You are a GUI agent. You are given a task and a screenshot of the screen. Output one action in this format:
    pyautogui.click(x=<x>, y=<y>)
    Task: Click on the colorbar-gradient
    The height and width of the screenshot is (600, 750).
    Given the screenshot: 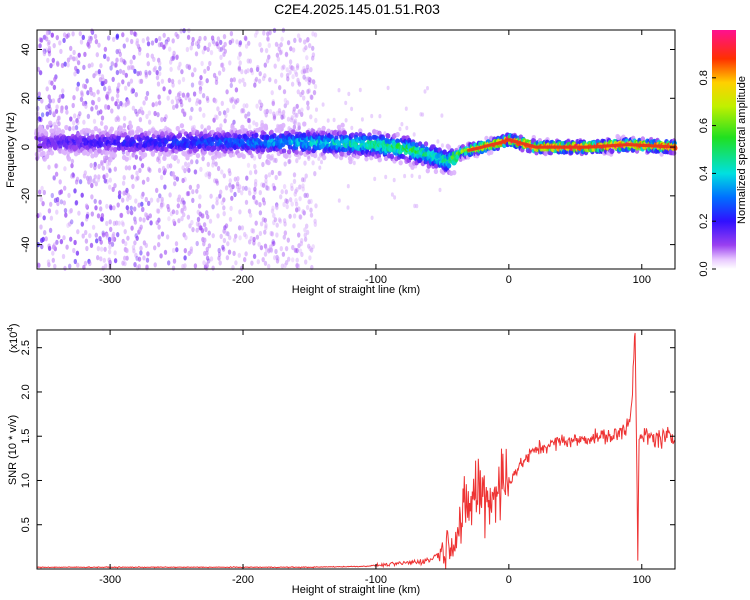 What is the action you would take?
    pyautogui.click(x=724, y=149)
    